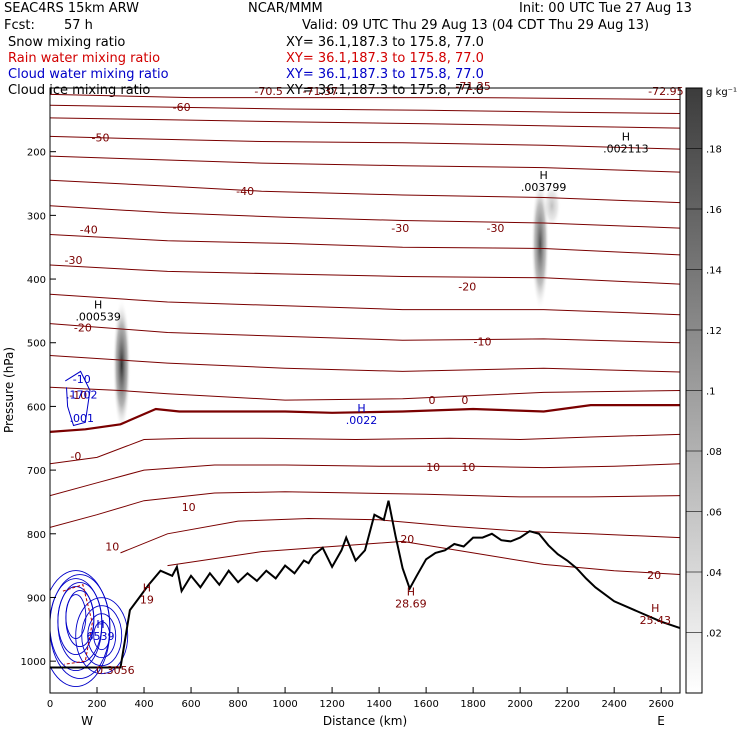 The image size is (740, 740). I want to click on extremum-value: .0022, so click(362, 420).